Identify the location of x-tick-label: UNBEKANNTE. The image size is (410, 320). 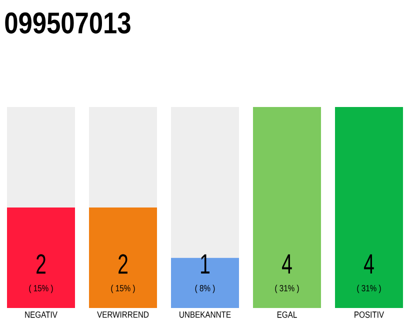
(205, 314).